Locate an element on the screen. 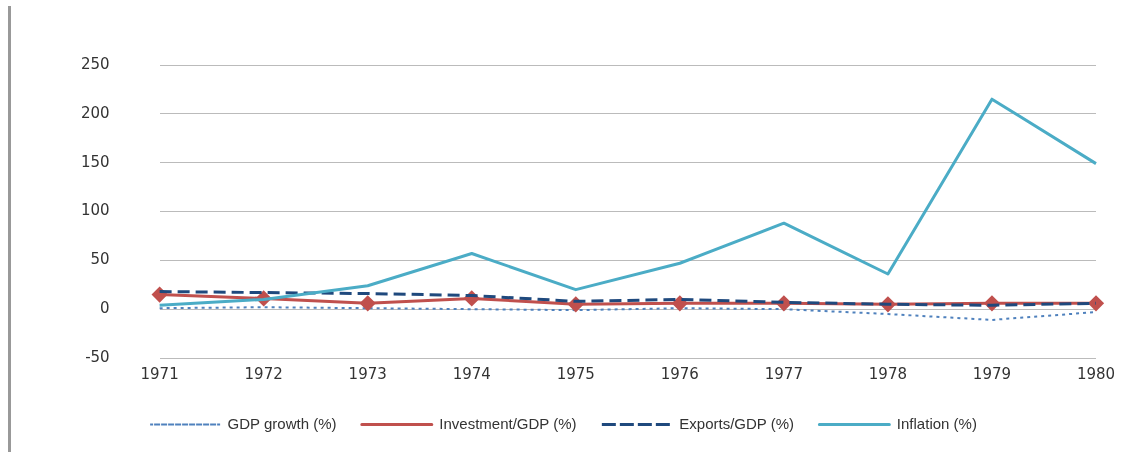  x-tick-label: 1977 is located at coordinates (783, 373).